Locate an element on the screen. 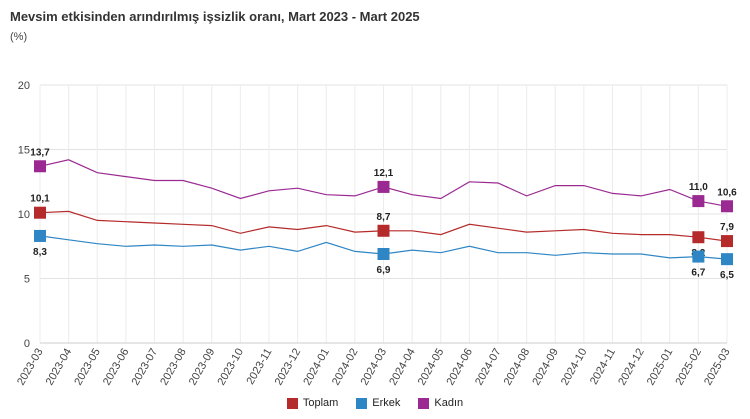  chart-legend: Toplam Erkek Kadın is located at coordinates (375, 403).